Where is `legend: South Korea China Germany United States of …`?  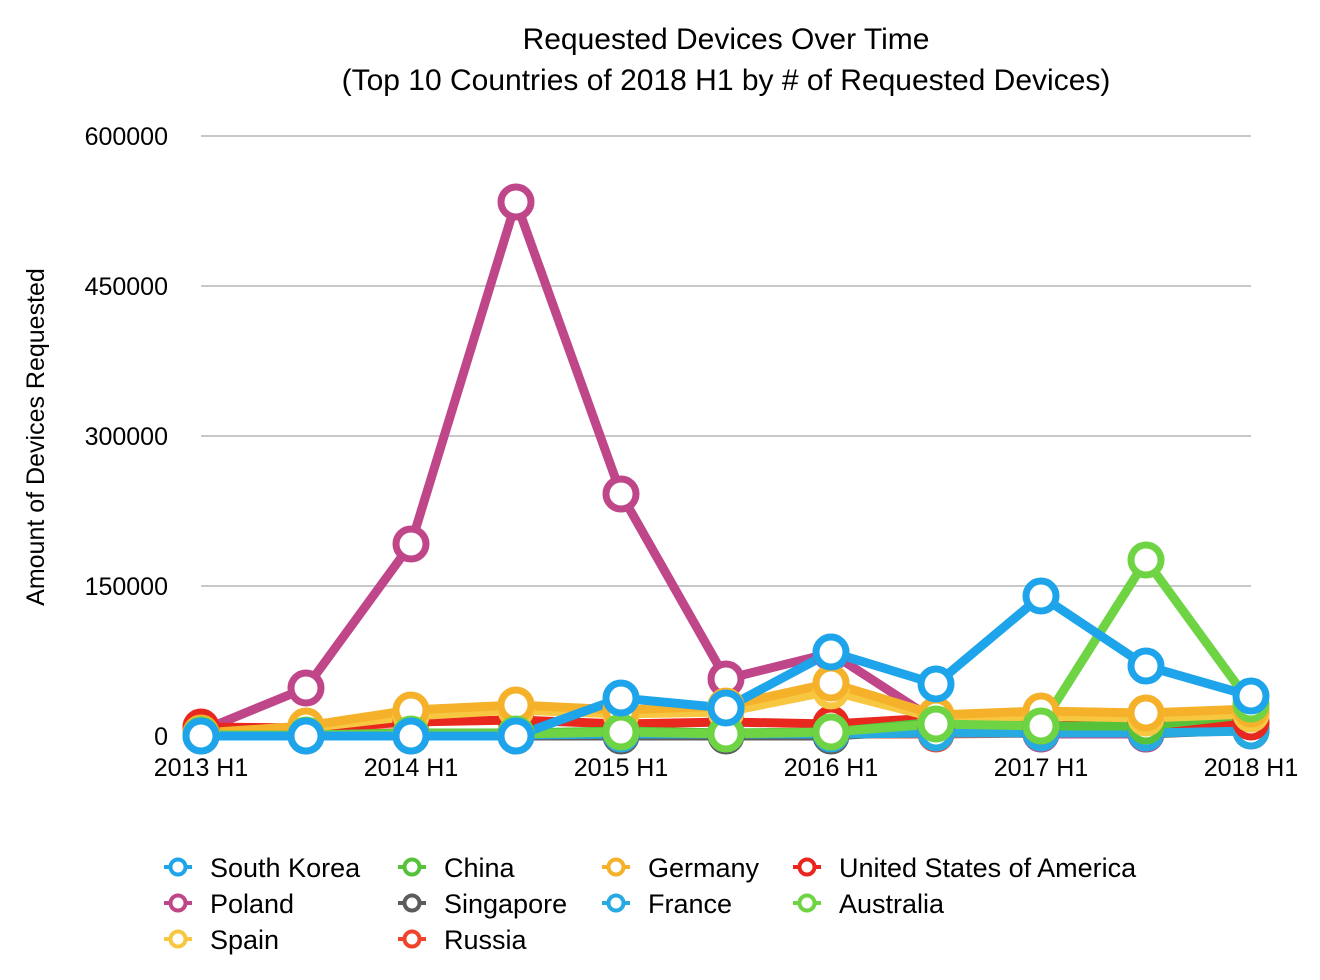 legend: South Korea China Germany United States of … is located at coordinates (650, 904).